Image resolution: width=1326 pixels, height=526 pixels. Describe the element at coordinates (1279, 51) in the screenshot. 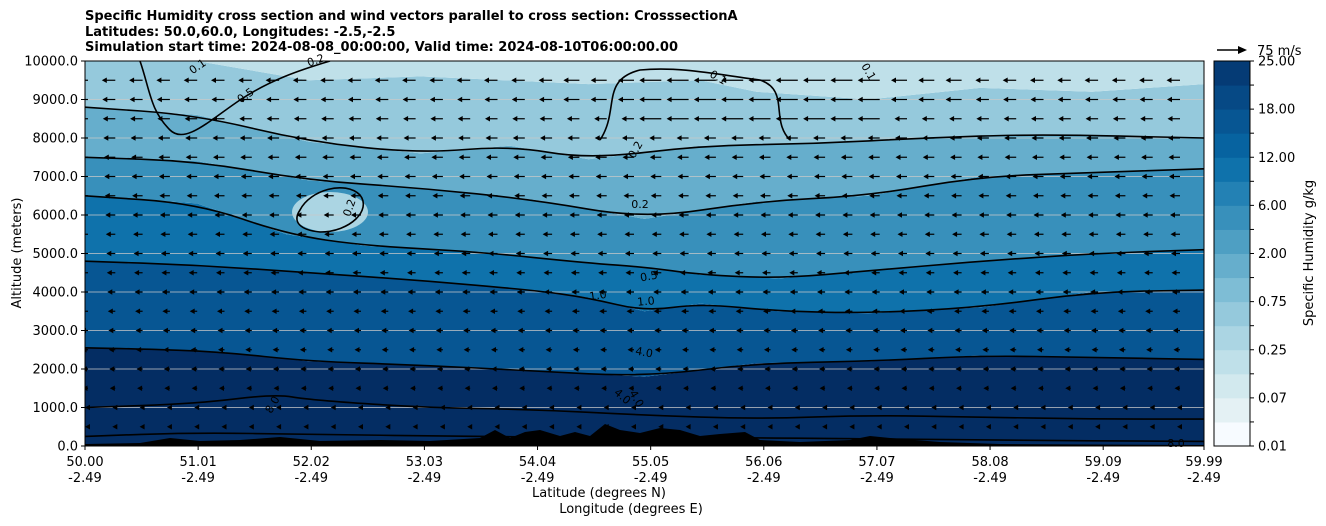

I see `wind-key-label: 75 m/s` at that location.